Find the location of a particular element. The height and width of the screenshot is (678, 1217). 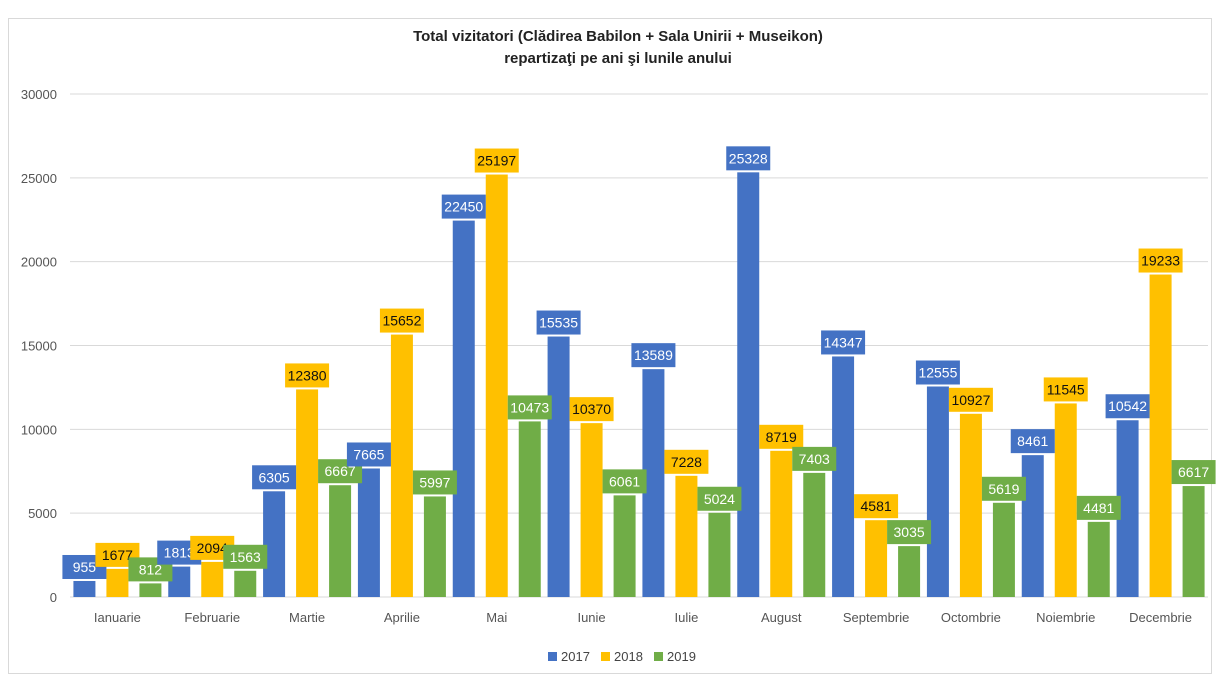

data-label: 10542 is located at coordinates (1127, 406).